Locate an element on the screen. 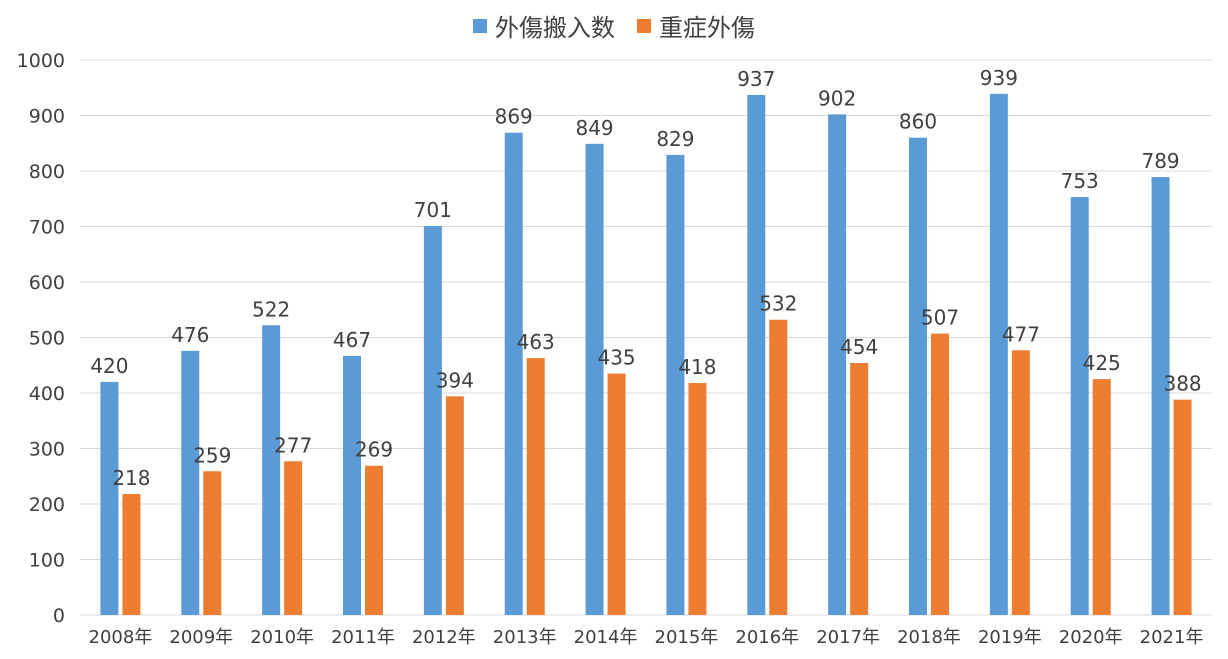  data-label: 753 is located at coordinates (1080, 181).